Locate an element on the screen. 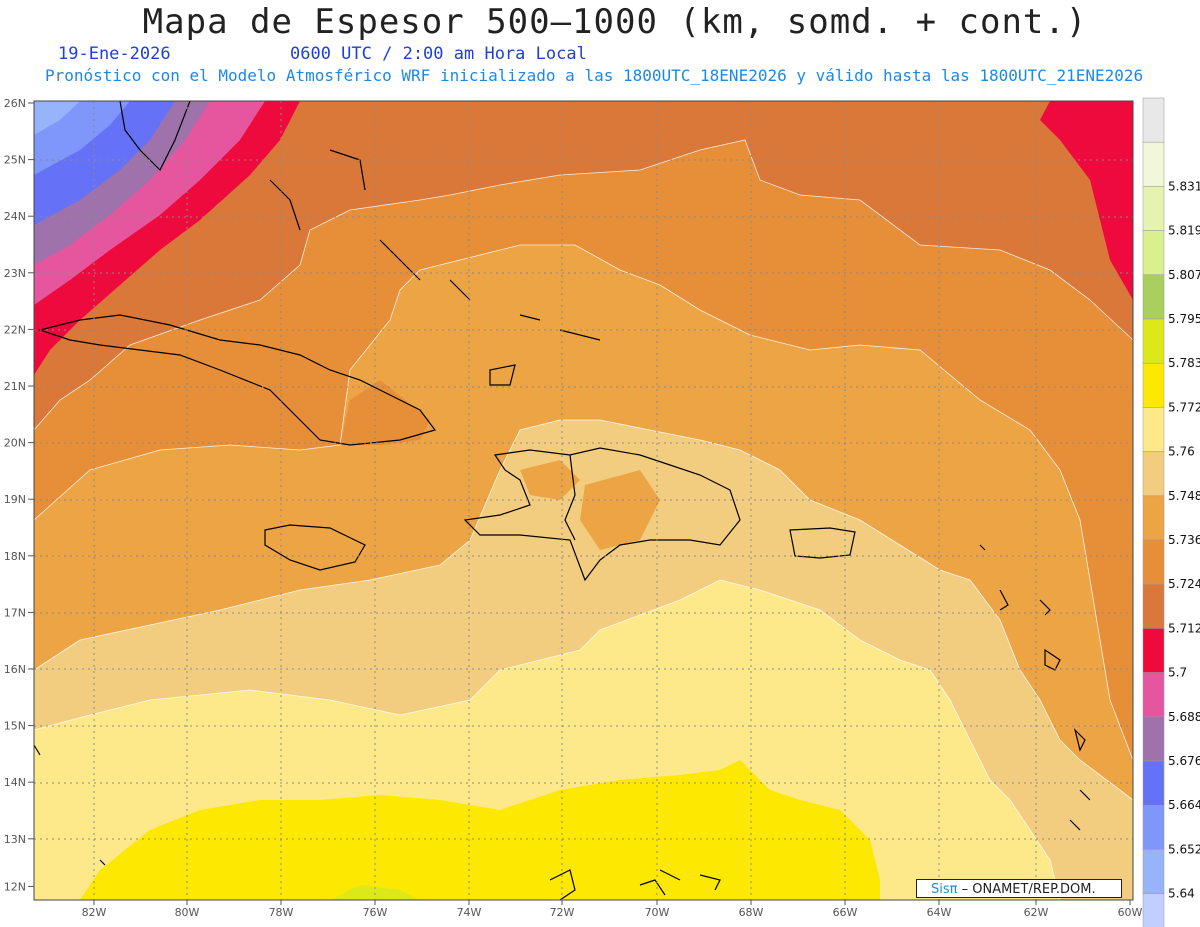 The height and width of the screenshot is (927, 1200). legend-label: 5.736 is located at coordinates (1184, 540).